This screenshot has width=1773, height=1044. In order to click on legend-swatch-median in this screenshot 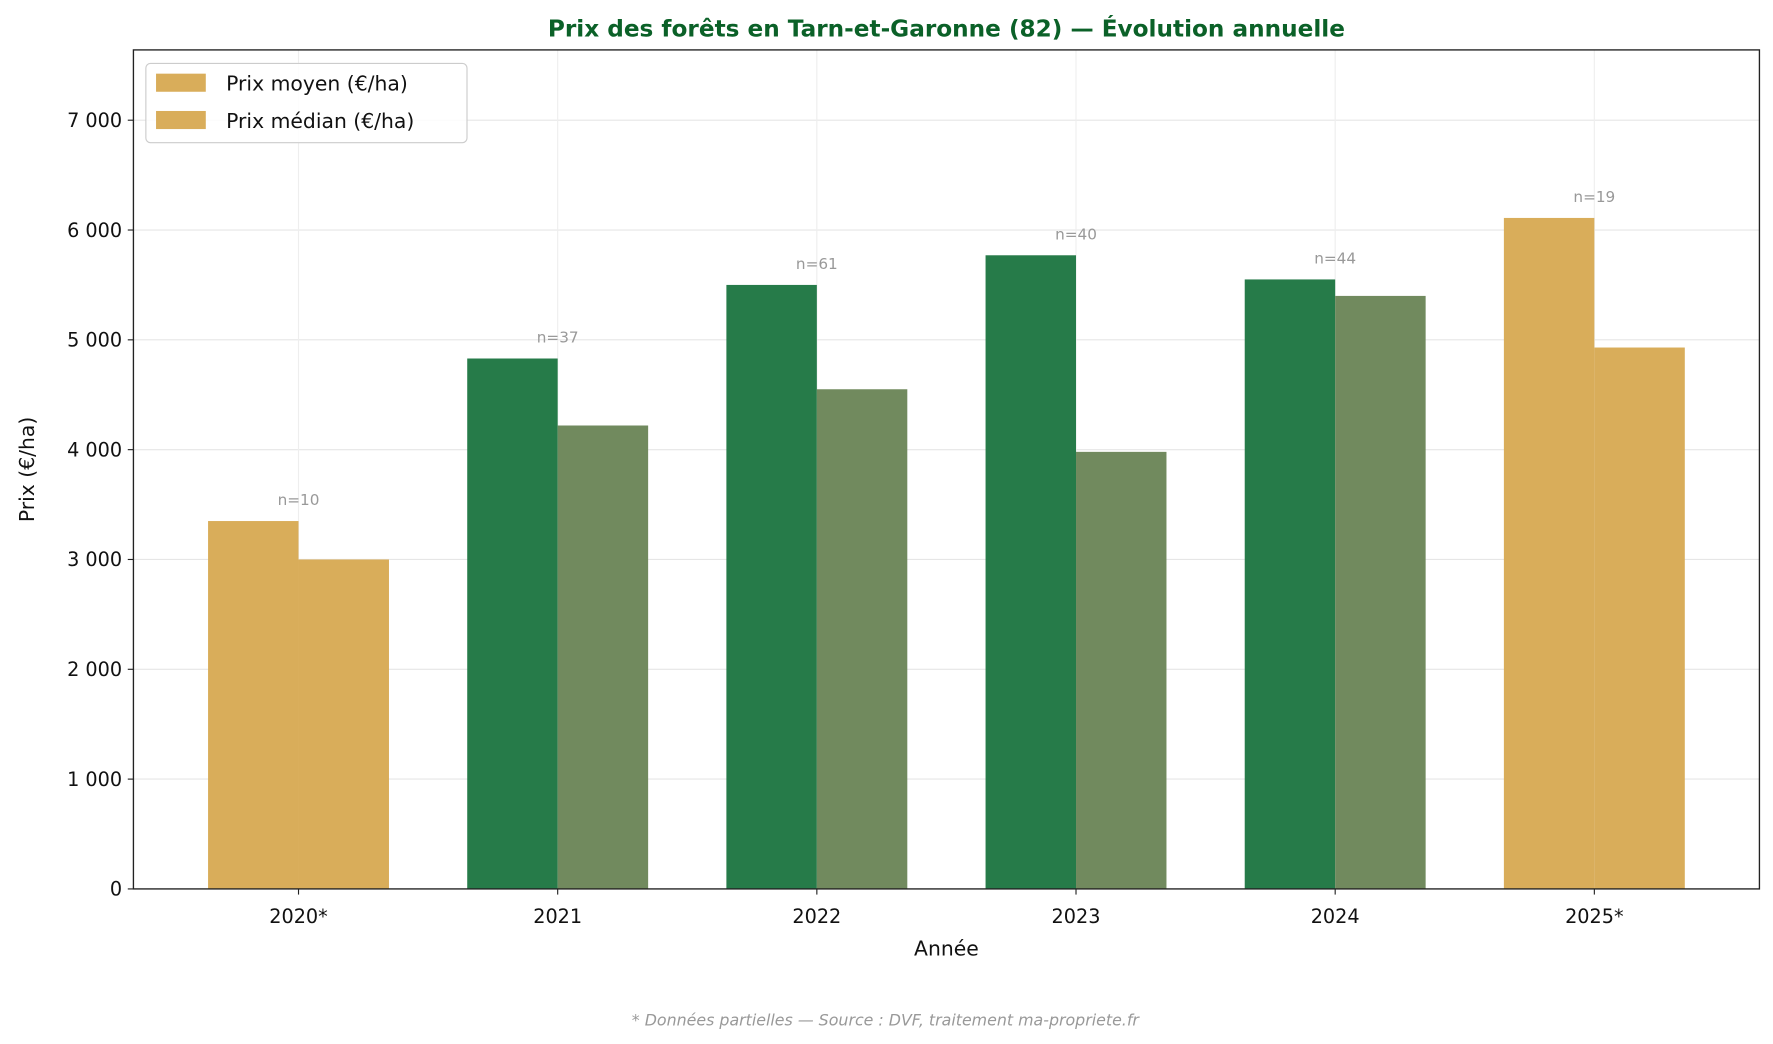, I will do `click(181, 120)`.